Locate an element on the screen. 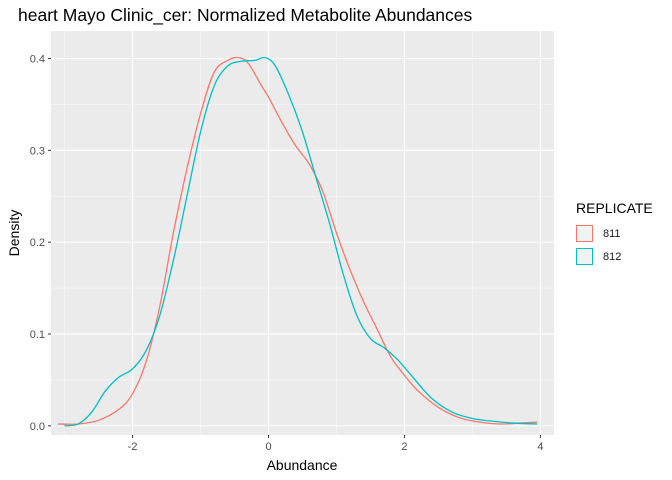 This screenshot has height=480, width=672. y-tick-label: 0.1 is located at coordinates (37, 335).